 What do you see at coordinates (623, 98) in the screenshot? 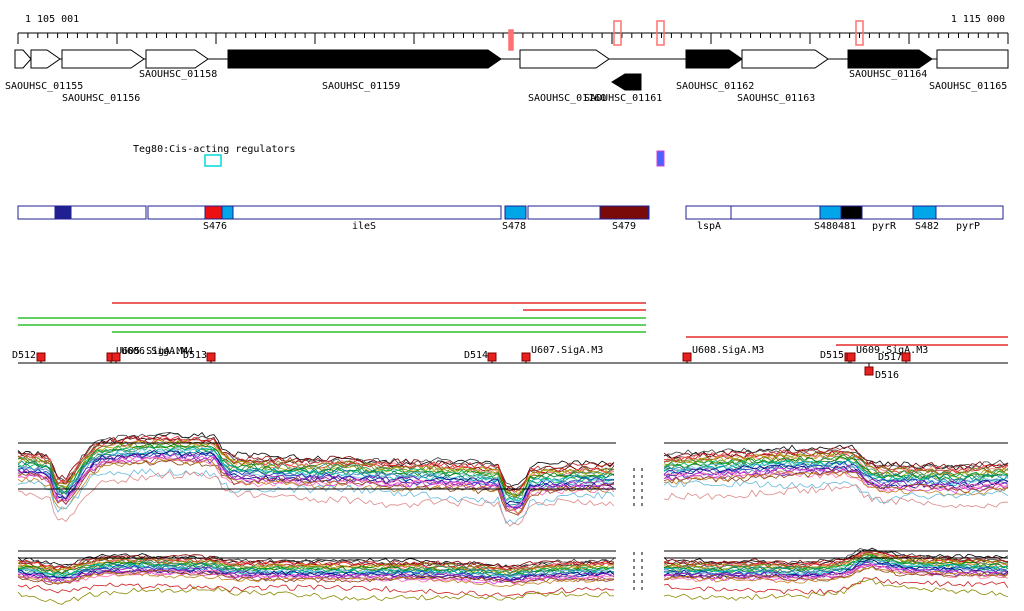
I see `gene-label: SAOUHSC_01161` at bounding box center [623, 98].